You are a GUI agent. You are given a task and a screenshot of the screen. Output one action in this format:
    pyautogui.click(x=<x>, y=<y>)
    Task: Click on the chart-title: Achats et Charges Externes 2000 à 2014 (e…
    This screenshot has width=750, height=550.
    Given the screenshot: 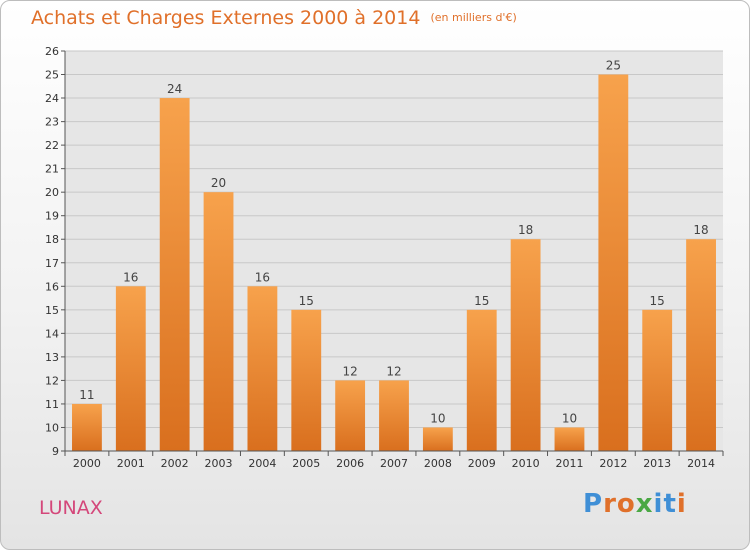 What is the action you would take?
    pyautogui.click(x=274, y=18)
    